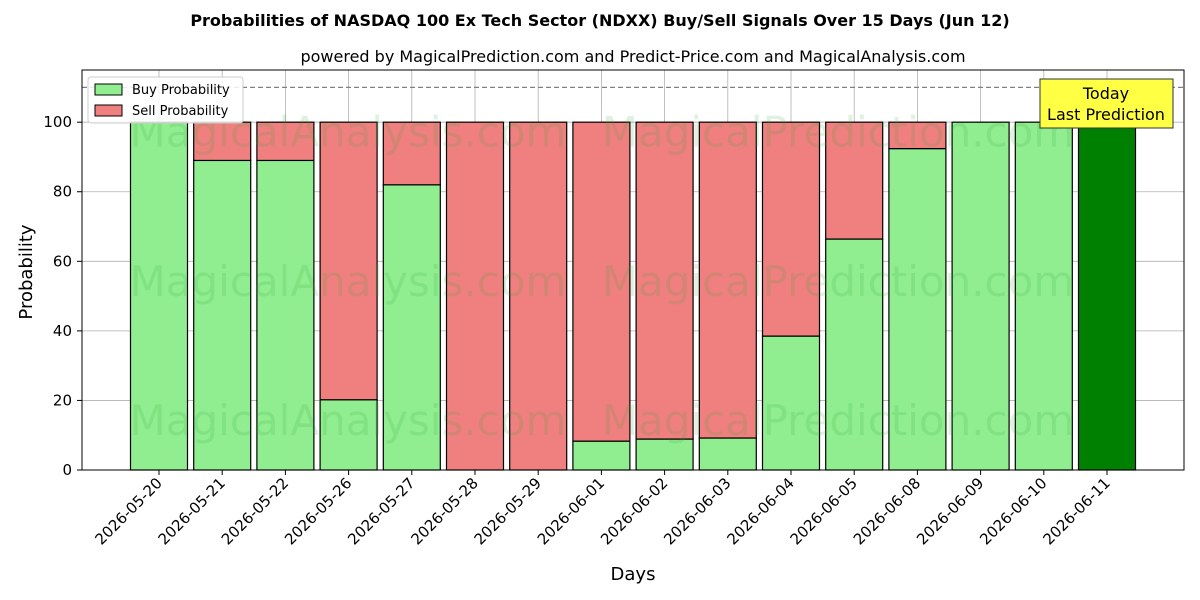 This screenshot has height=600, width=1200. What do you see at coordinates (62, 400) in the screenshot?
I see `y-tick-label: 20` at bounding box center [62, 400].